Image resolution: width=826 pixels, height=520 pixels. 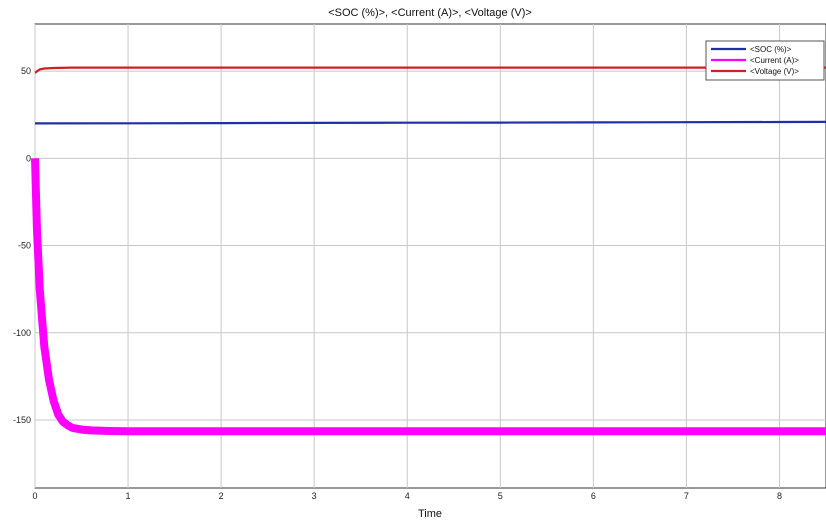 What do you see at coordinates (28, 158) in the screenshot?
I see `y-tick-label: 0` at bounding box center [28, 158].